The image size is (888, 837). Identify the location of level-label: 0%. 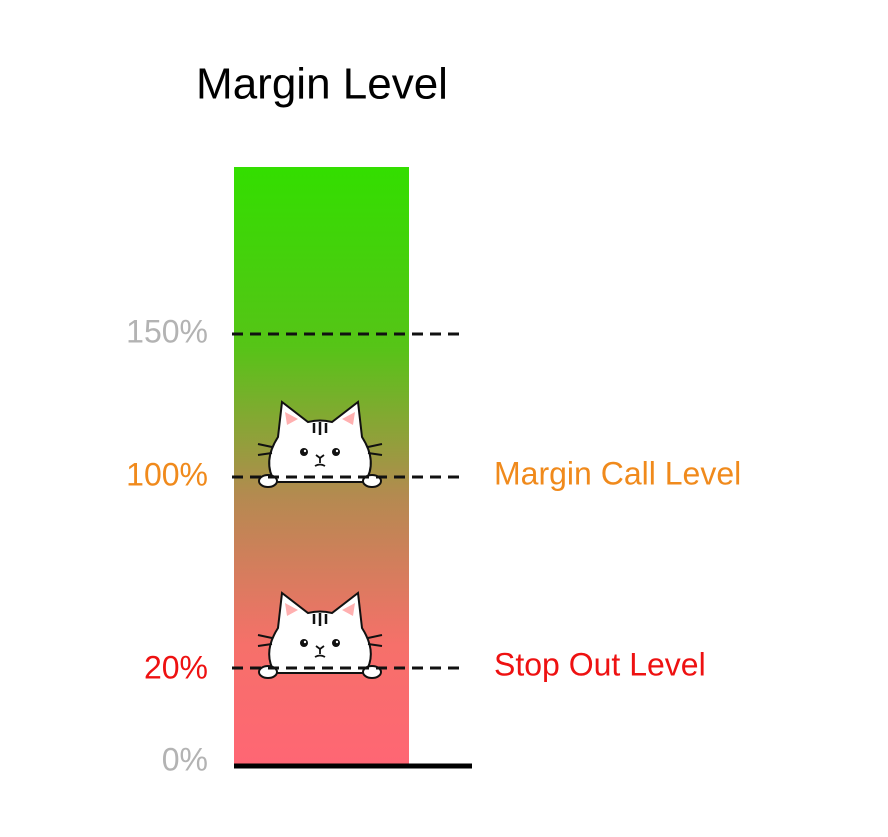
(185, 759).